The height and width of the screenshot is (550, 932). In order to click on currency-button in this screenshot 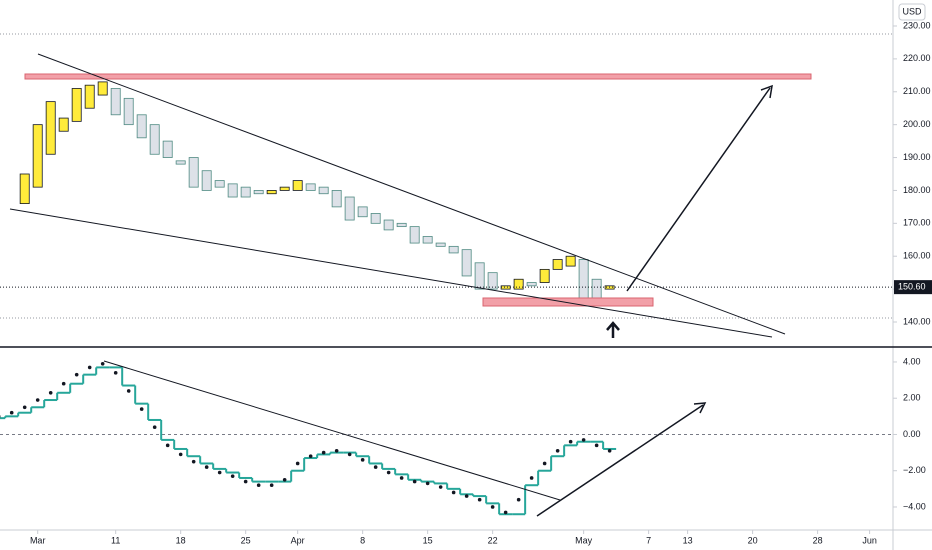, I will do `click(912, 12)`.